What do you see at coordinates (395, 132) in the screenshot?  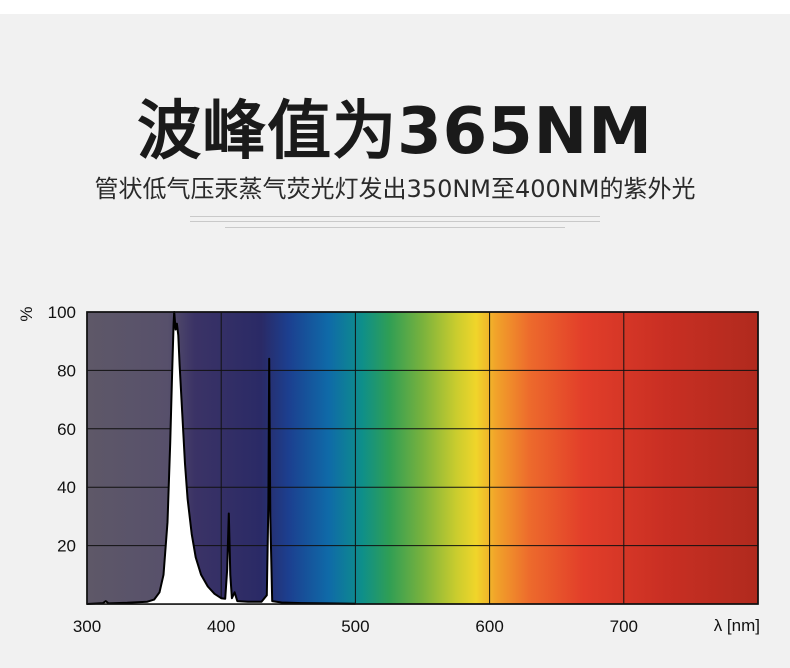 I see `page-title: 波峰值为365NM` at bounding box center [395, 132].